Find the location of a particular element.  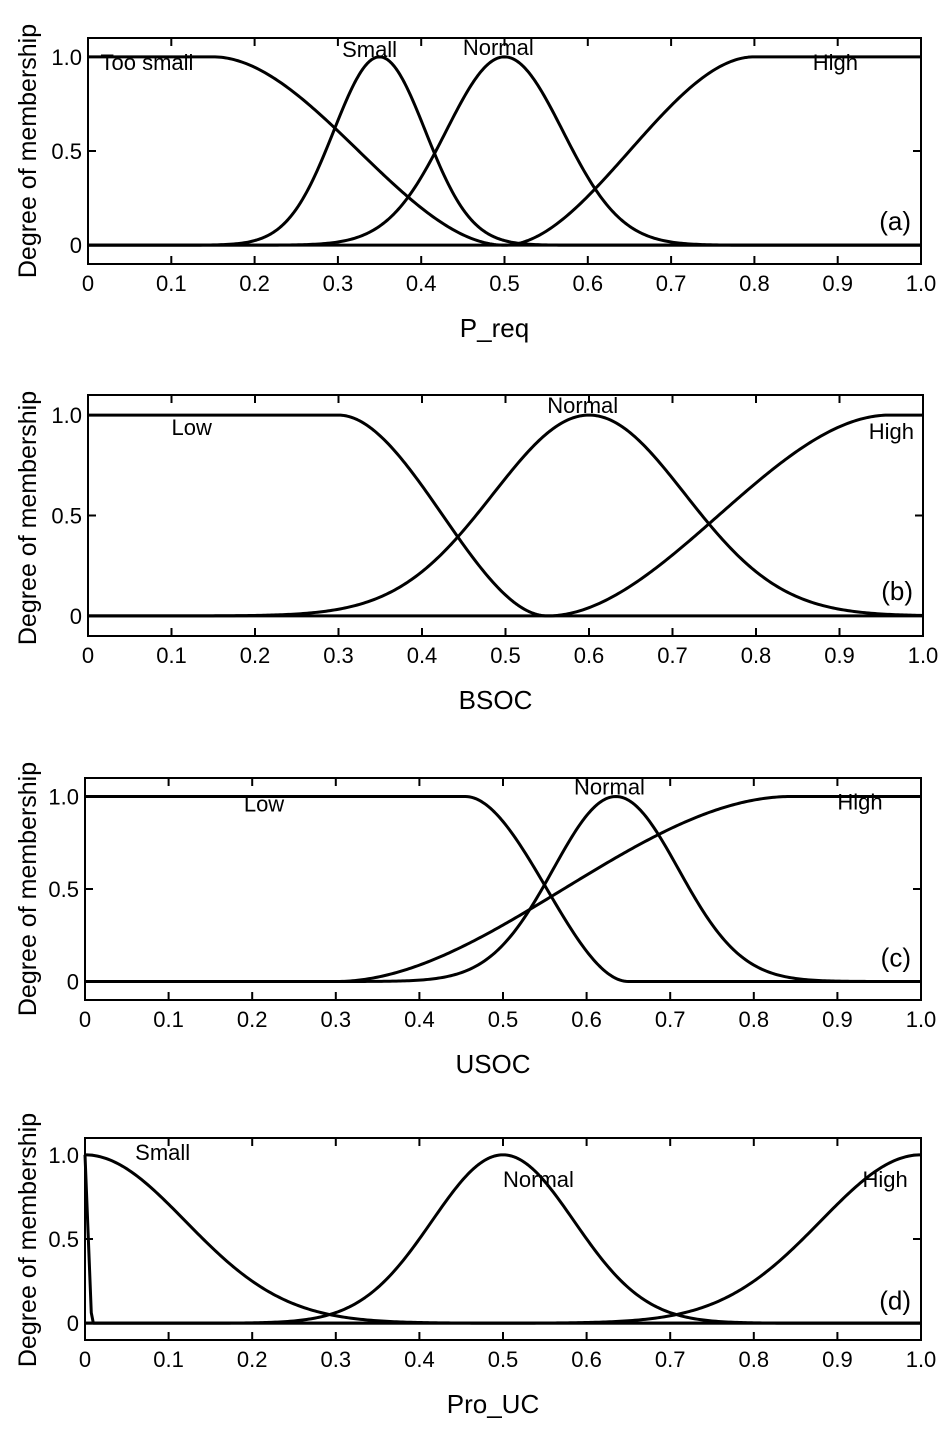

x-axis-label: Pro_UC is located at coordinates (493, 1404).